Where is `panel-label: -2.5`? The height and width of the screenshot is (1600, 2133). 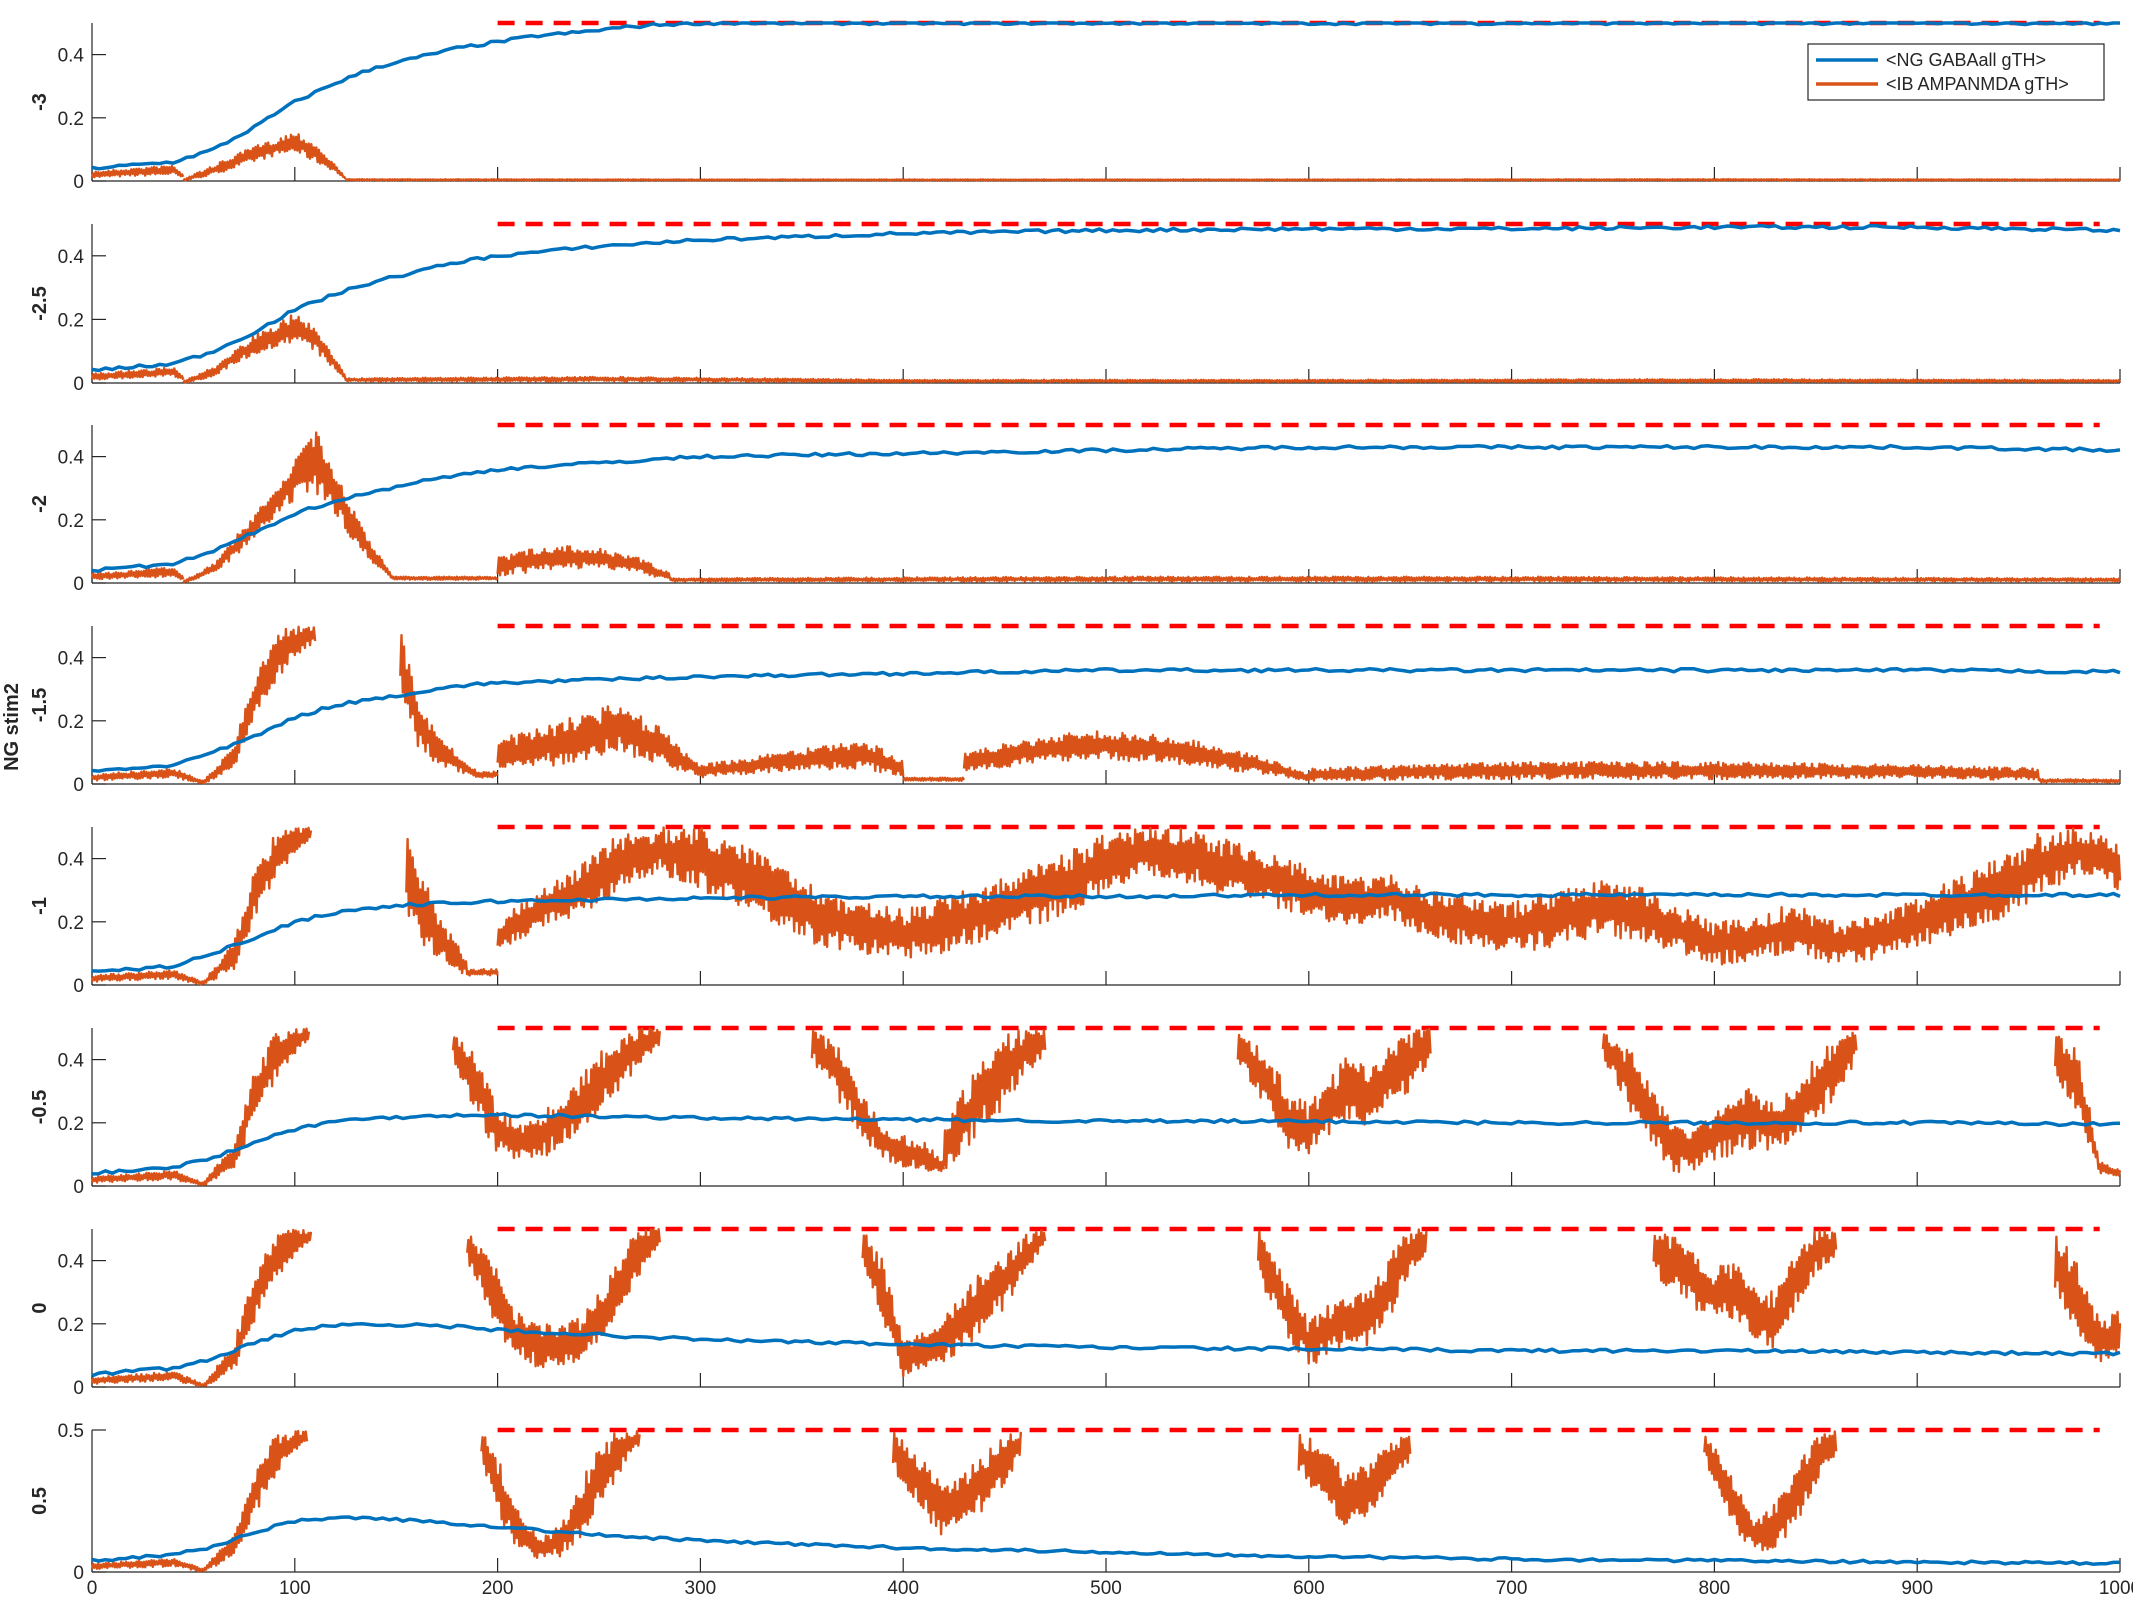
panel-label: -2.5 is located at coordinates (40, 303).